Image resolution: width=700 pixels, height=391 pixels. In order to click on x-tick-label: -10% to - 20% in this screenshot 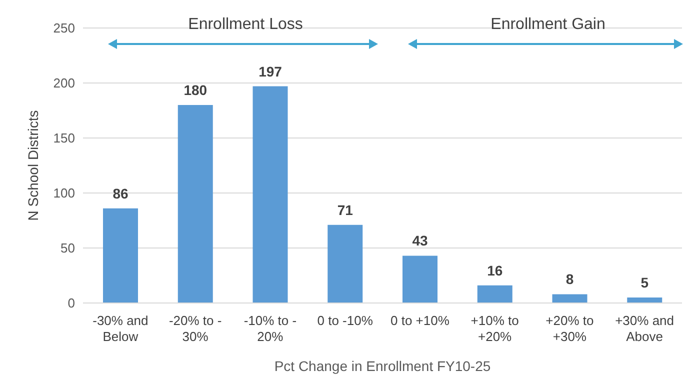, I will do `click(270, 328)`.